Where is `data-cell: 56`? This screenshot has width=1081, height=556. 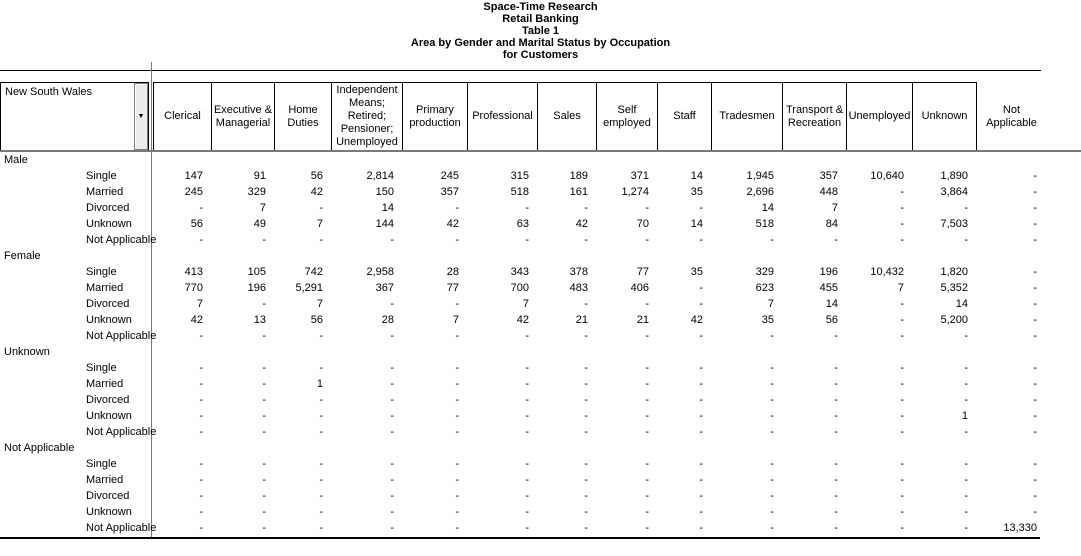
data-cell: 56 is located at coordinates (196, 224).